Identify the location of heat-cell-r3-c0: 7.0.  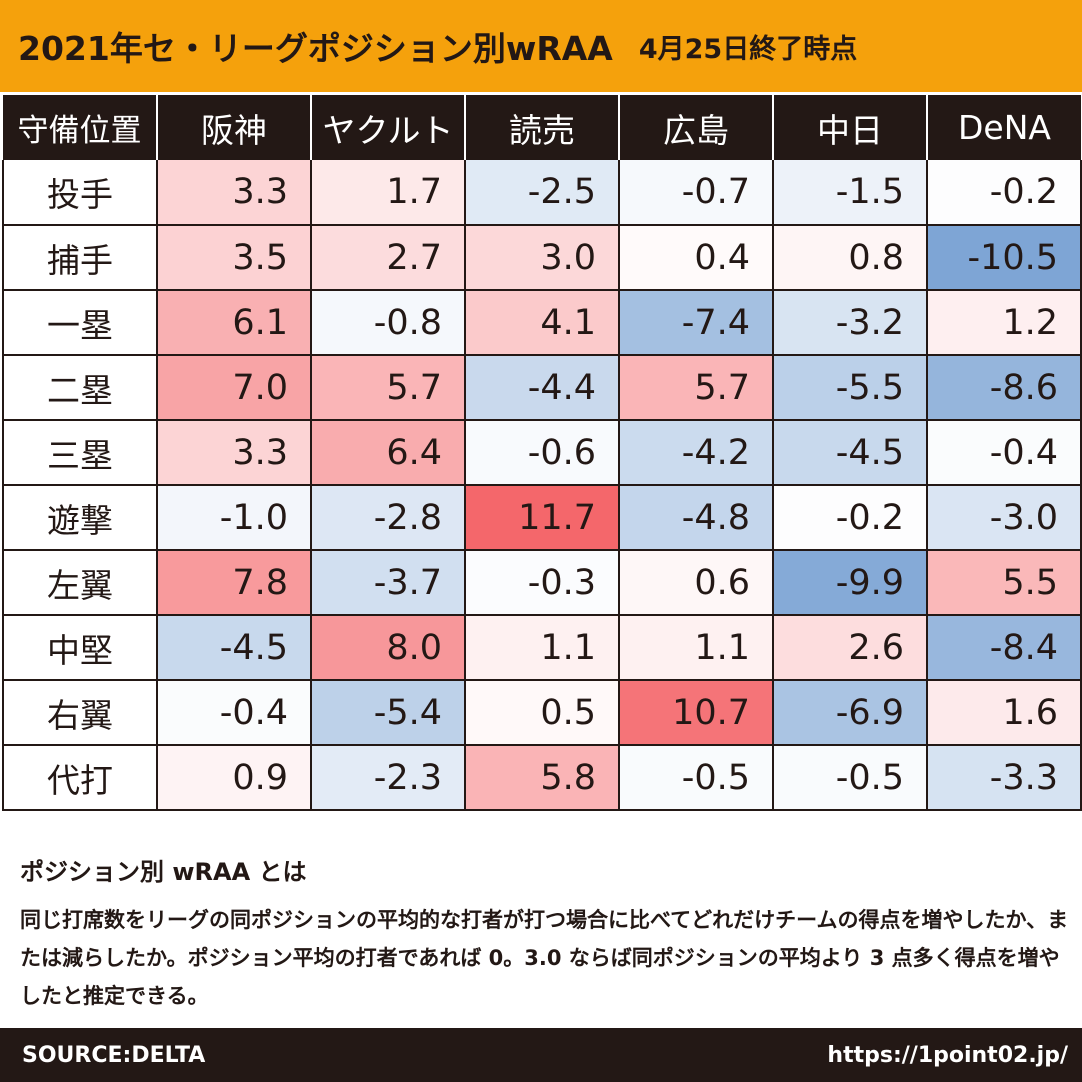
(234, 387).